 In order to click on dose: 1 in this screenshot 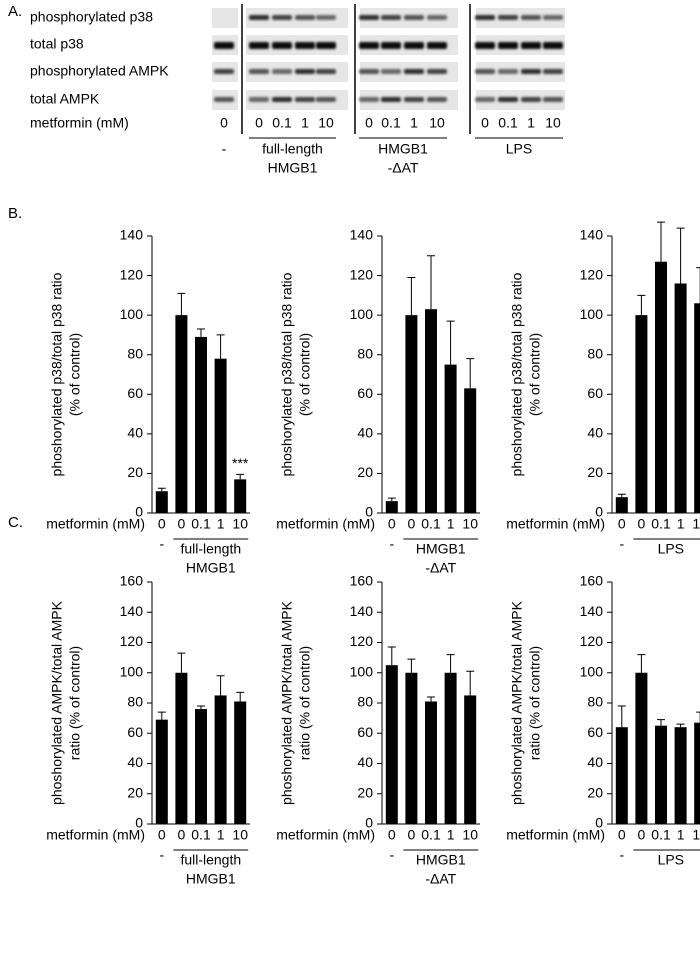, I will do `click(414, 123)`.